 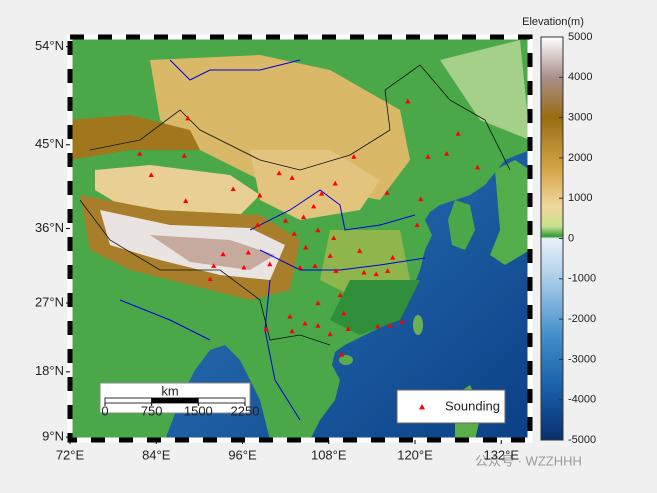 What do you see at coordinates (501, 454) in the screenshot?
I see `x-tick-label: 132°E` at bounding box center [501, 454].